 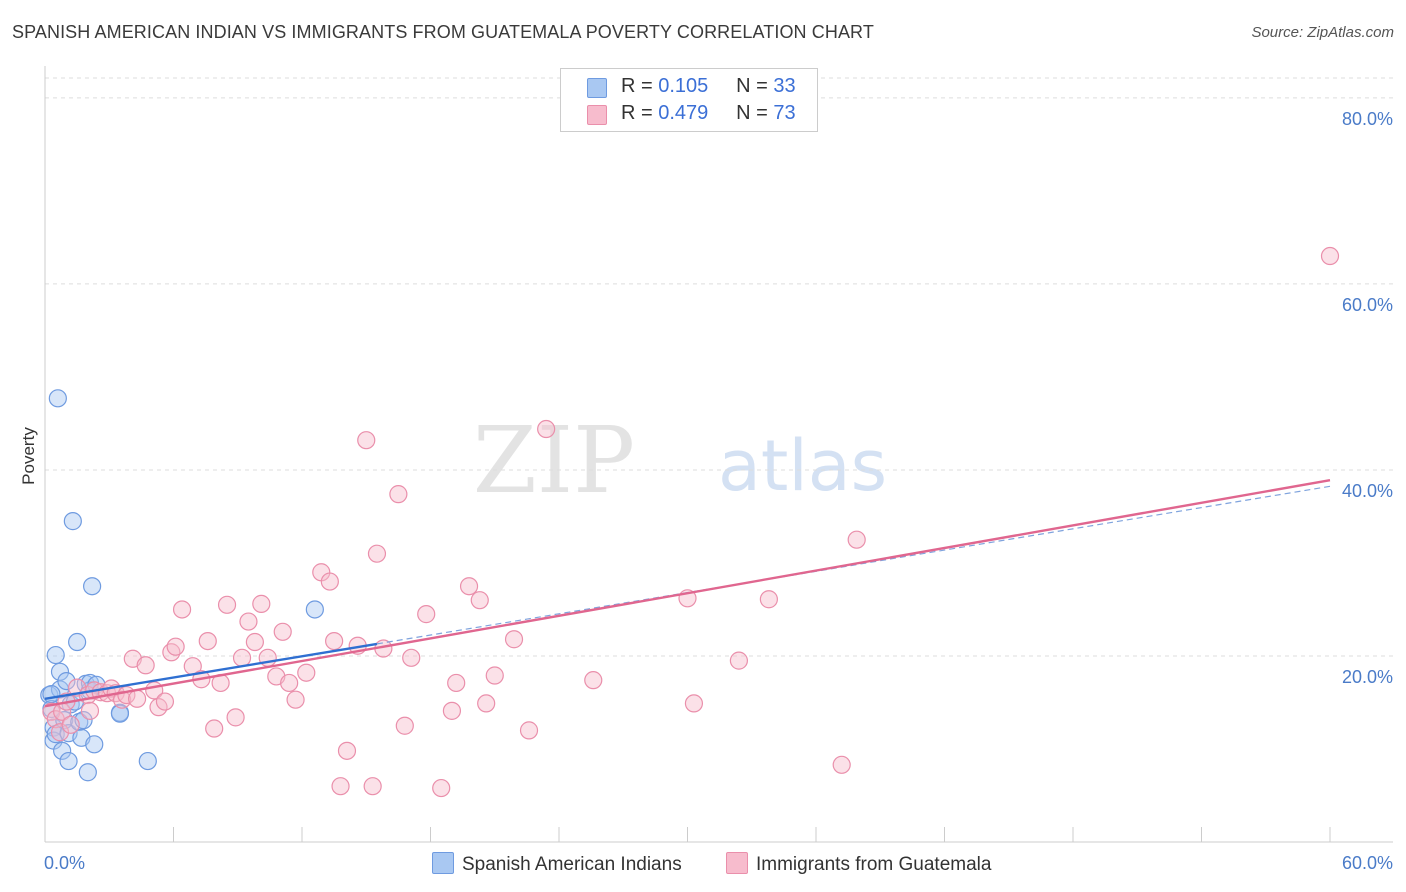 What do you see at coordinates (28, 456) in the screenshot?
I see `y-axis-label: Poverty` at bounding box center [28, 456].